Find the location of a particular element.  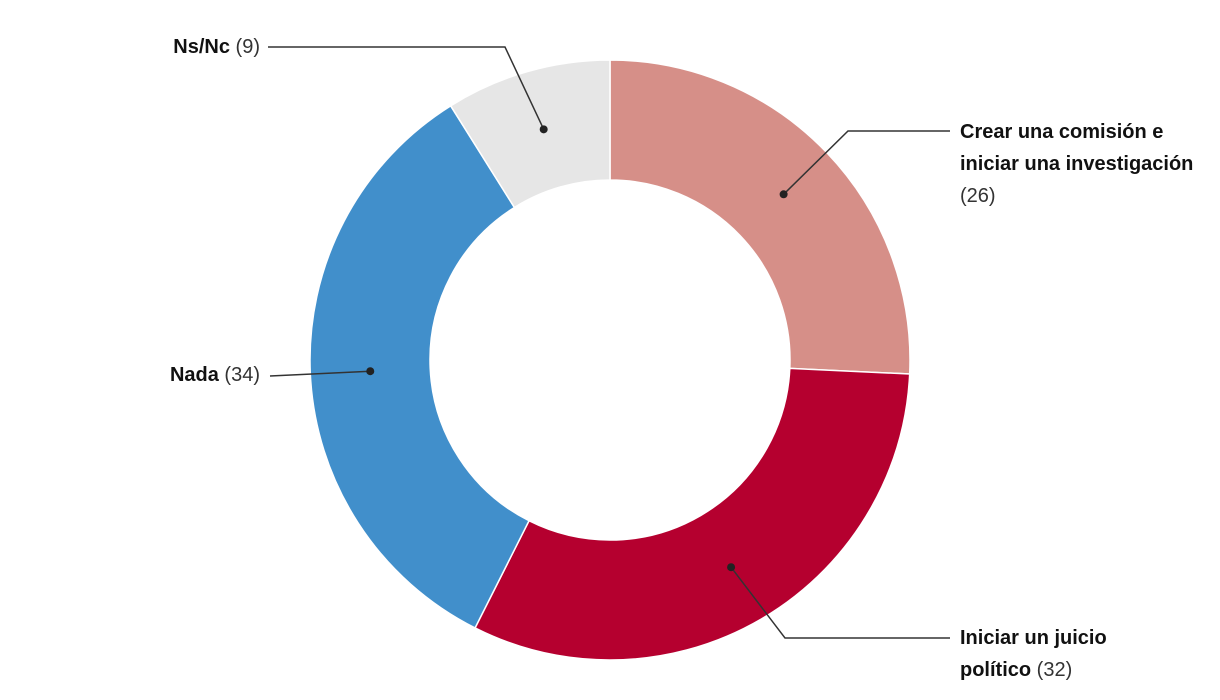

segment-label: Ns/Nc (9) is located at coordinates (160, 47).